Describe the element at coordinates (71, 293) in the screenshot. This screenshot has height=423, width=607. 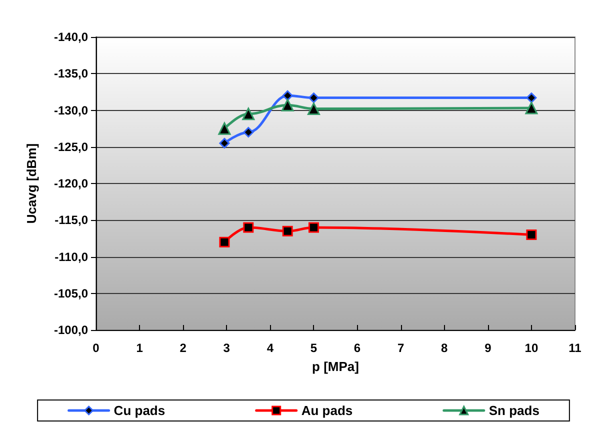
I see `y-tick-label: -105,0` at that location.